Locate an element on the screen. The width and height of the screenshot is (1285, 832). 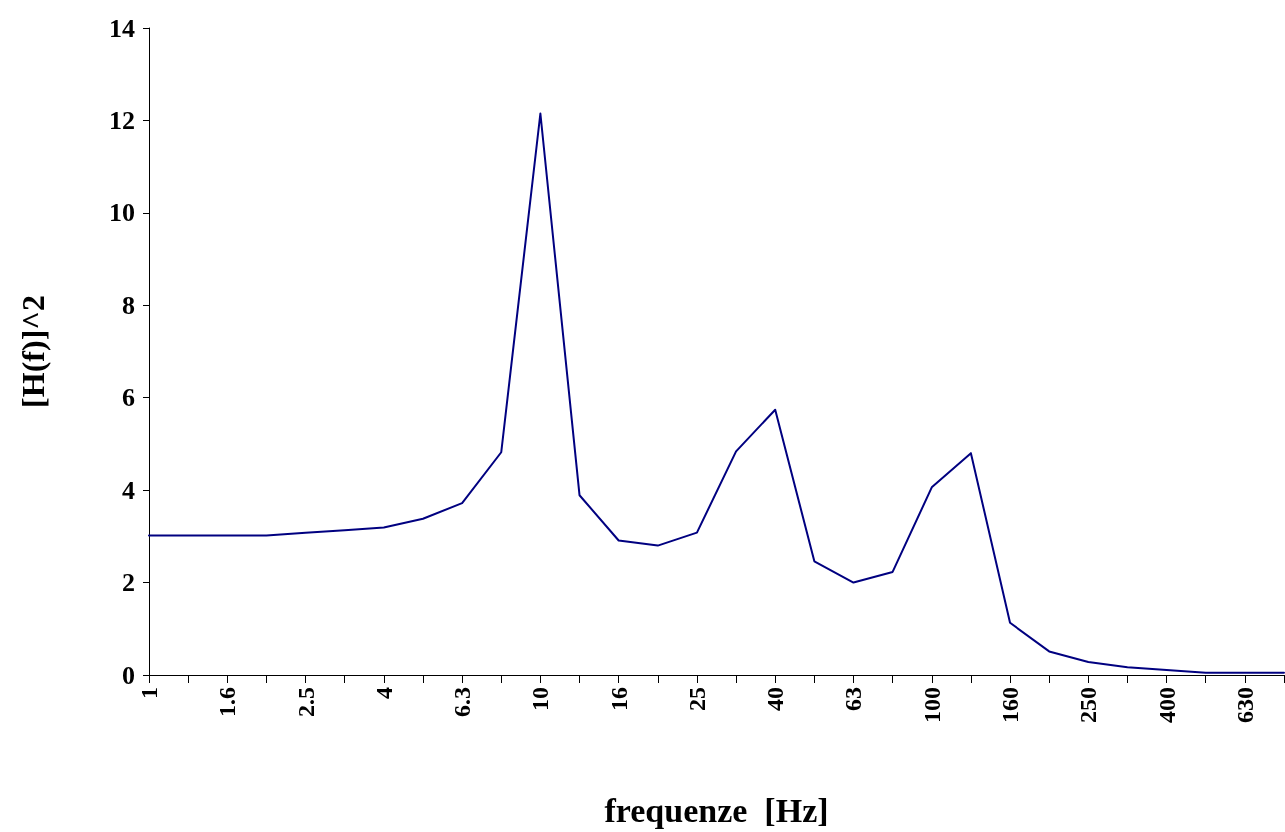
y-tick-label: 14 is located at coordinates (122, 28).